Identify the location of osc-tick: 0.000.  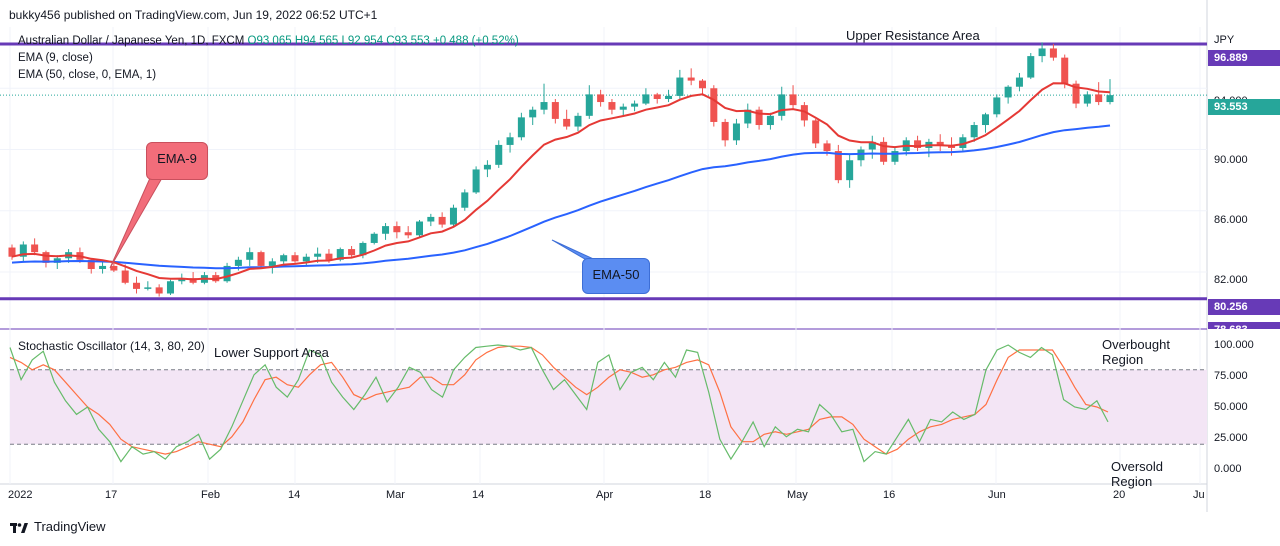
(1228, 469).